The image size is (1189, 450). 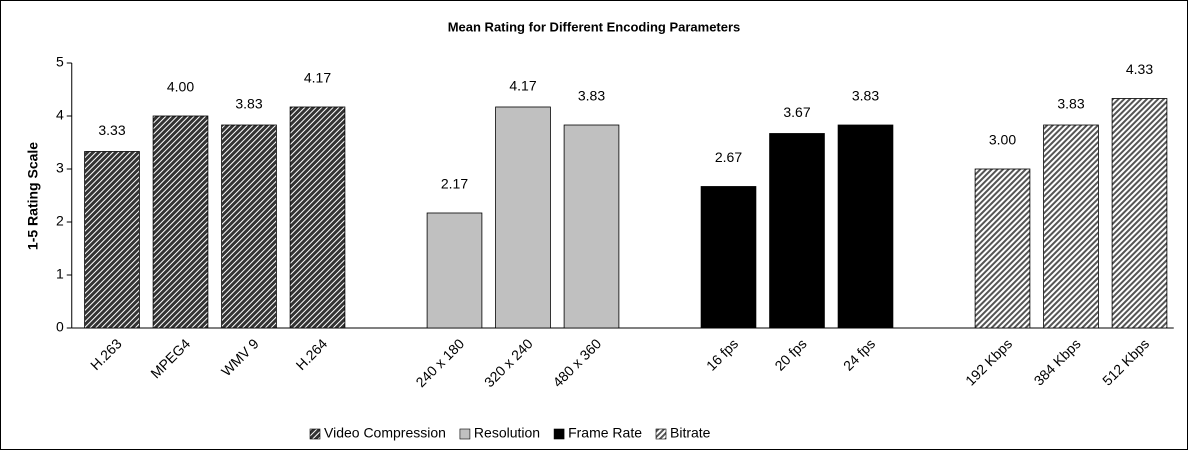 I want to click on value-label: 4.00, so click(x=180, y=87).